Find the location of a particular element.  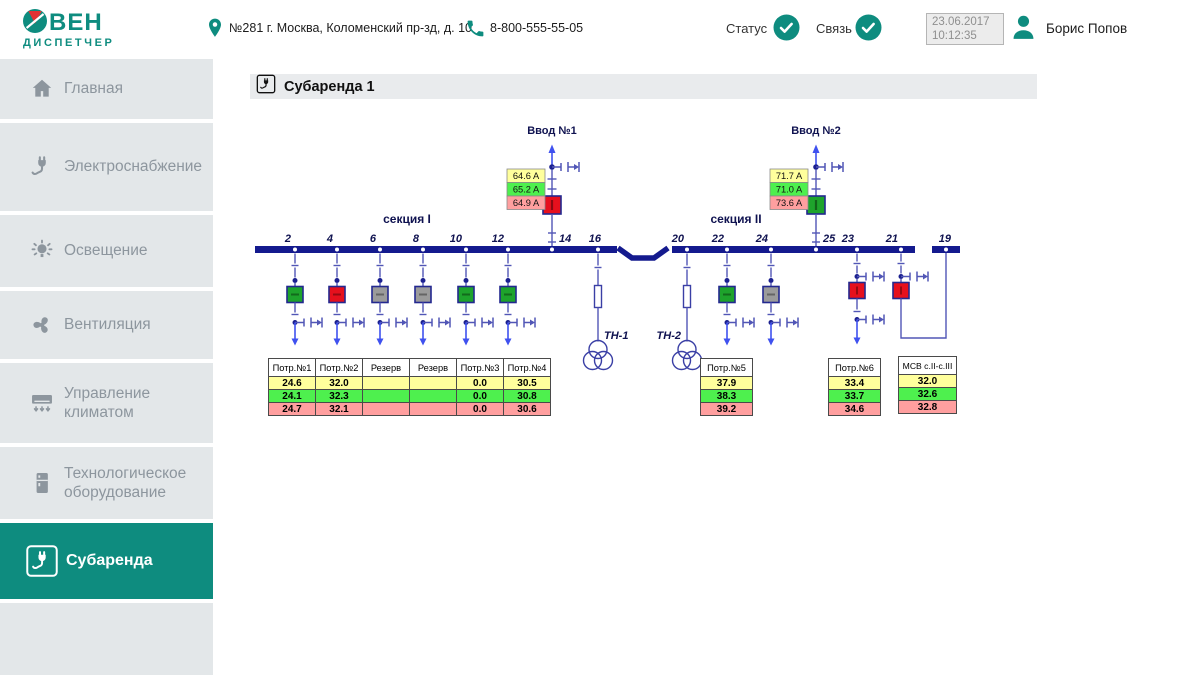

app-logo: ВЕН ДИСПЕТЧЕР is located at coordinates (88, 30).